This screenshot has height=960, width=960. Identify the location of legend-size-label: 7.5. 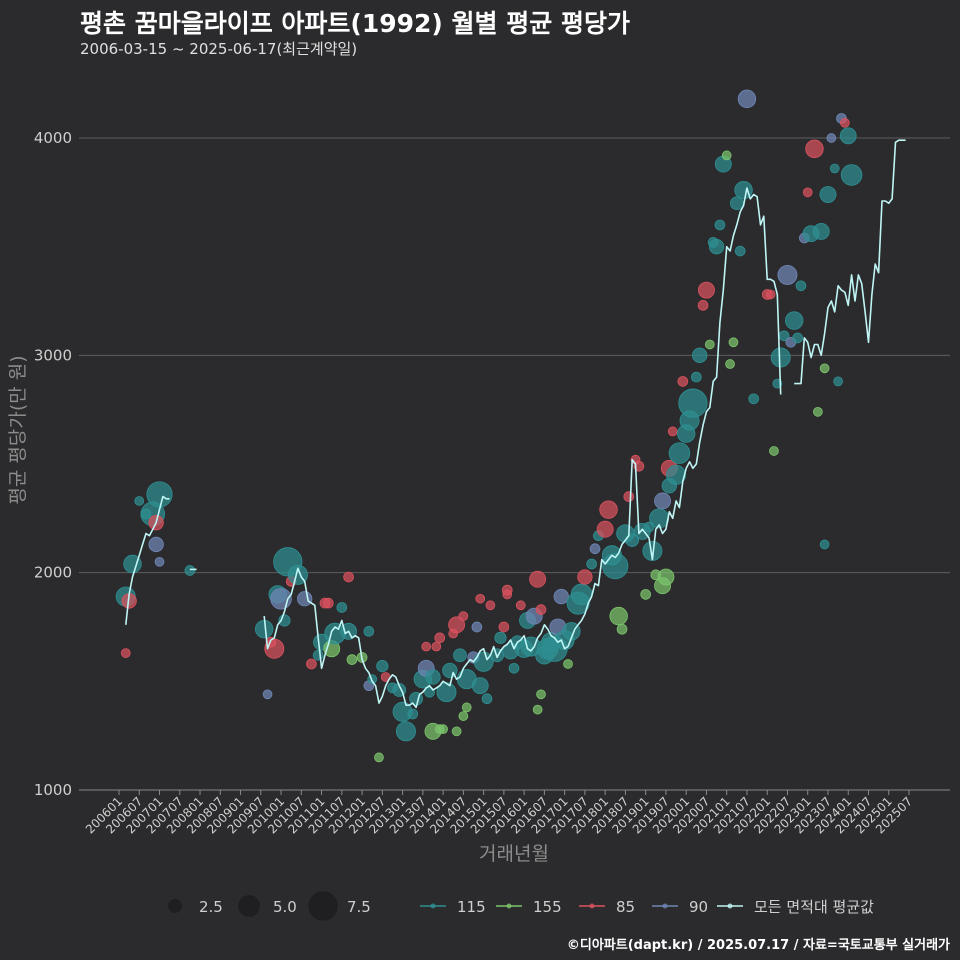
(359, 907).